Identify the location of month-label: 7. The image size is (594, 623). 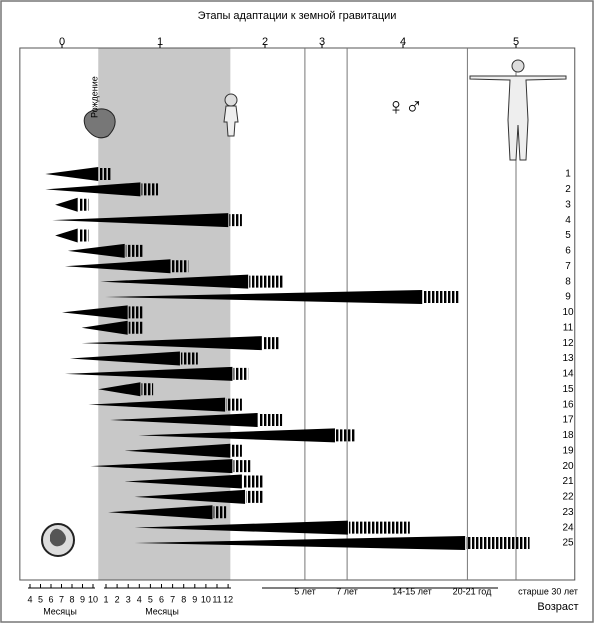
(61, 599).